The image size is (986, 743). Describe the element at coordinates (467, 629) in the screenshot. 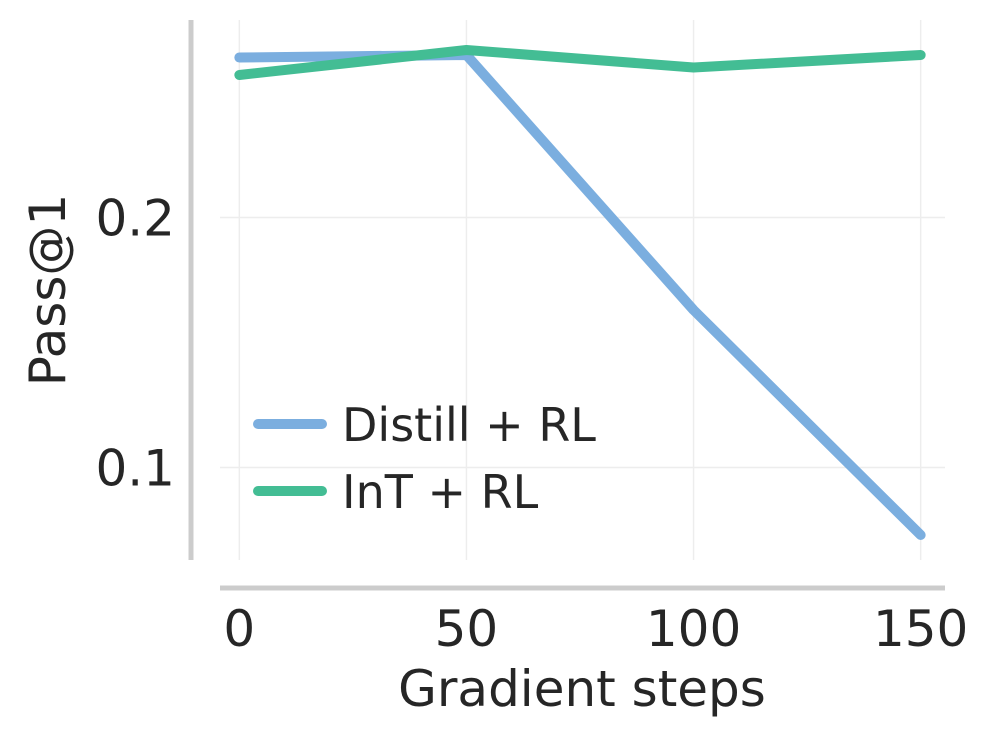

I see `x-tick-label: 50` at that location.